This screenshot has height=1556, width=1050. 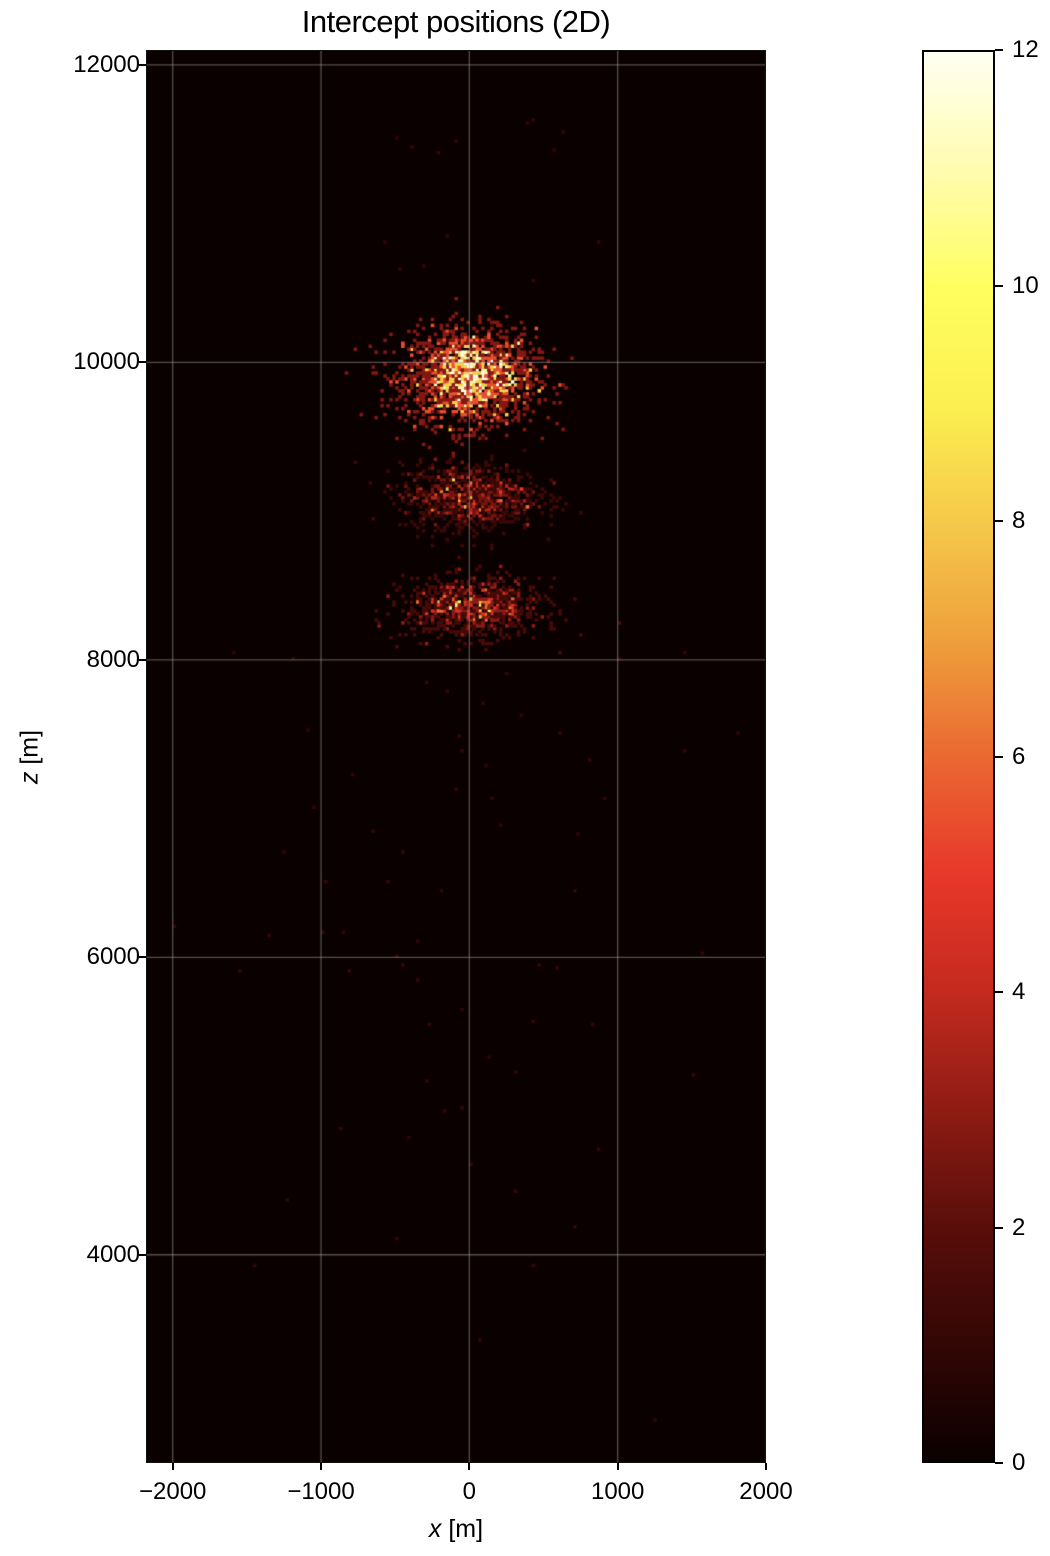 What do you see at coordinates (1025, 49) in the screenshot?
I see `colorbar-tick-label: 12` at bounding box center [1025, 49].